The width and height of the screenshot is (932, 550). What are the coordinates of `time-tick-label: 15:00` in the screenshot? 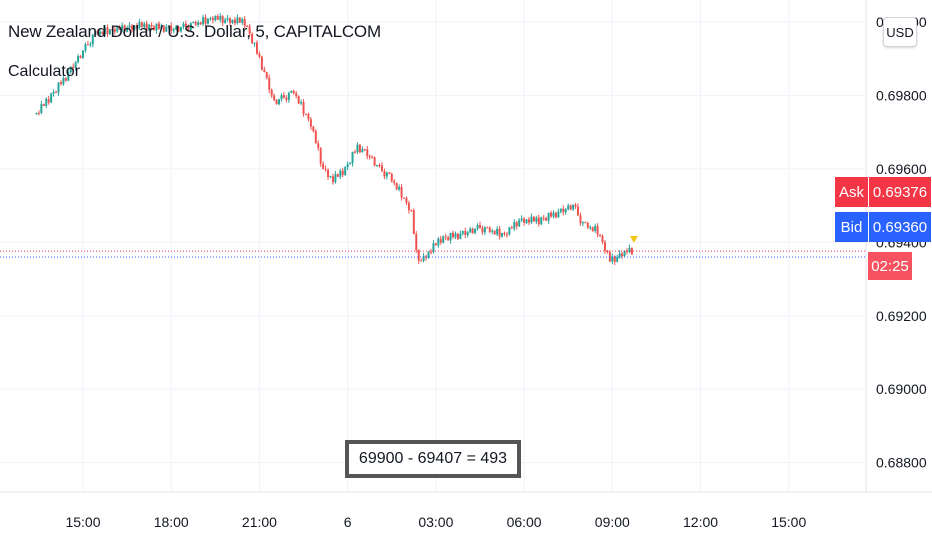 It's located at (82, 522).